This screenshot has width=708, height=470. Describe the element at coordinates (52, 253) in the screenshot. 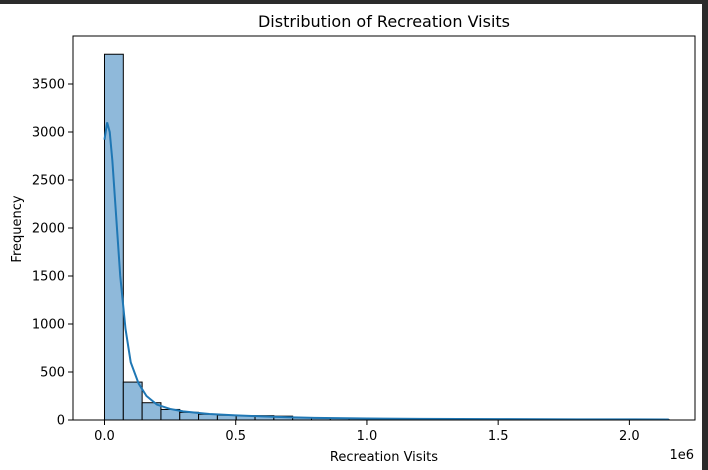

I see `y-axis: 0 500 1000 1500 2000 2500 3000 3500` at that location.